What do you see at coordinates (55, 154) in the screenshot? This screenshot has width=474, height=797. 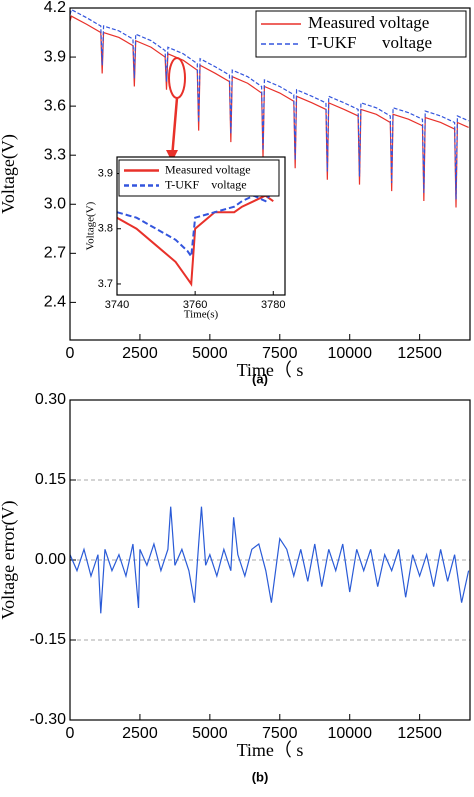 I see `y-tick-label: 3.3` at bounding box center [55, 154].